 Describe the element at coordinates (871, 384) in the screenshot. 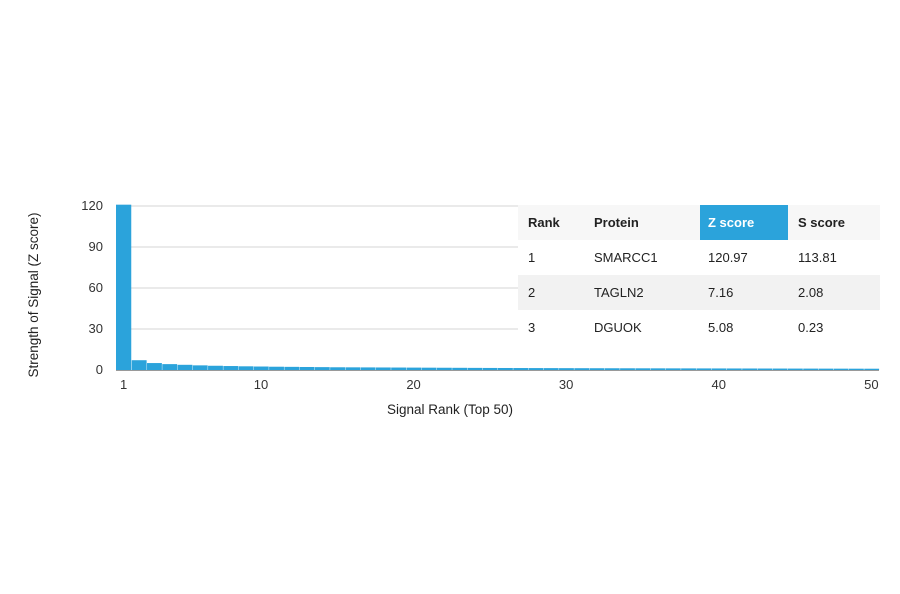

I see `x-tick-50: 50` at that location.